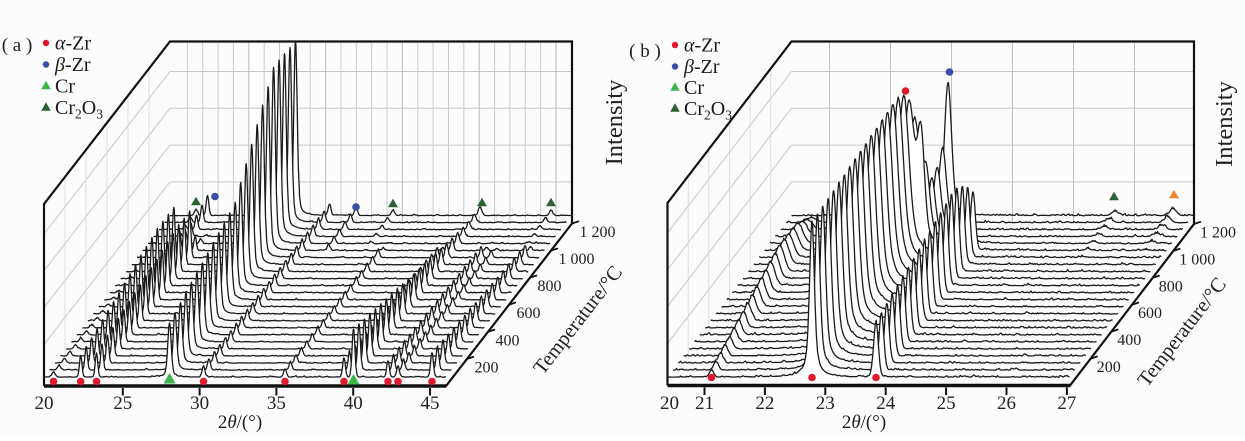  What do you see at coordinates (1066, 403) in the screenshot?
I see `svg-text: 27` at bounding box center [1066, 403].